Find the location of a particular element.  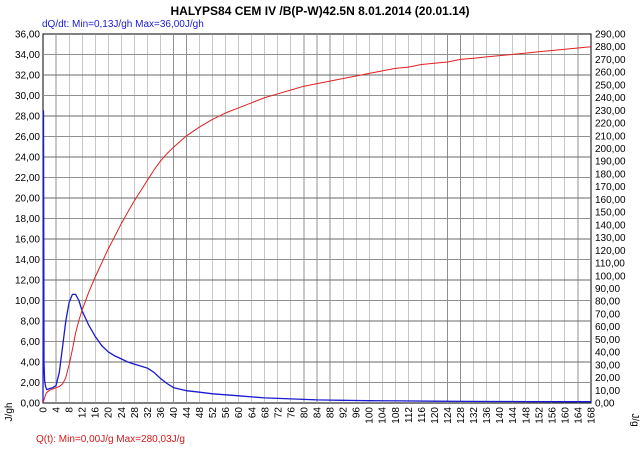

y-right-tick-label: 40,00 is located at coordinates (607, 353).